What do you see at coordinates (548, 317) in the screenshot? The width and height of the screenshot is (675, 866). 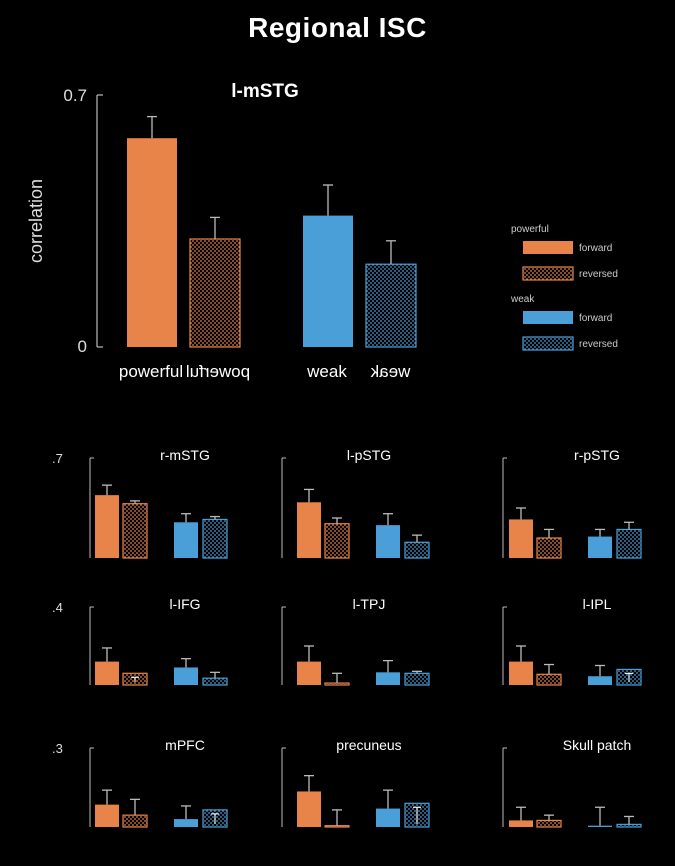 I see `legend-swatch-weak-forward` at bounding box center [548, 317].